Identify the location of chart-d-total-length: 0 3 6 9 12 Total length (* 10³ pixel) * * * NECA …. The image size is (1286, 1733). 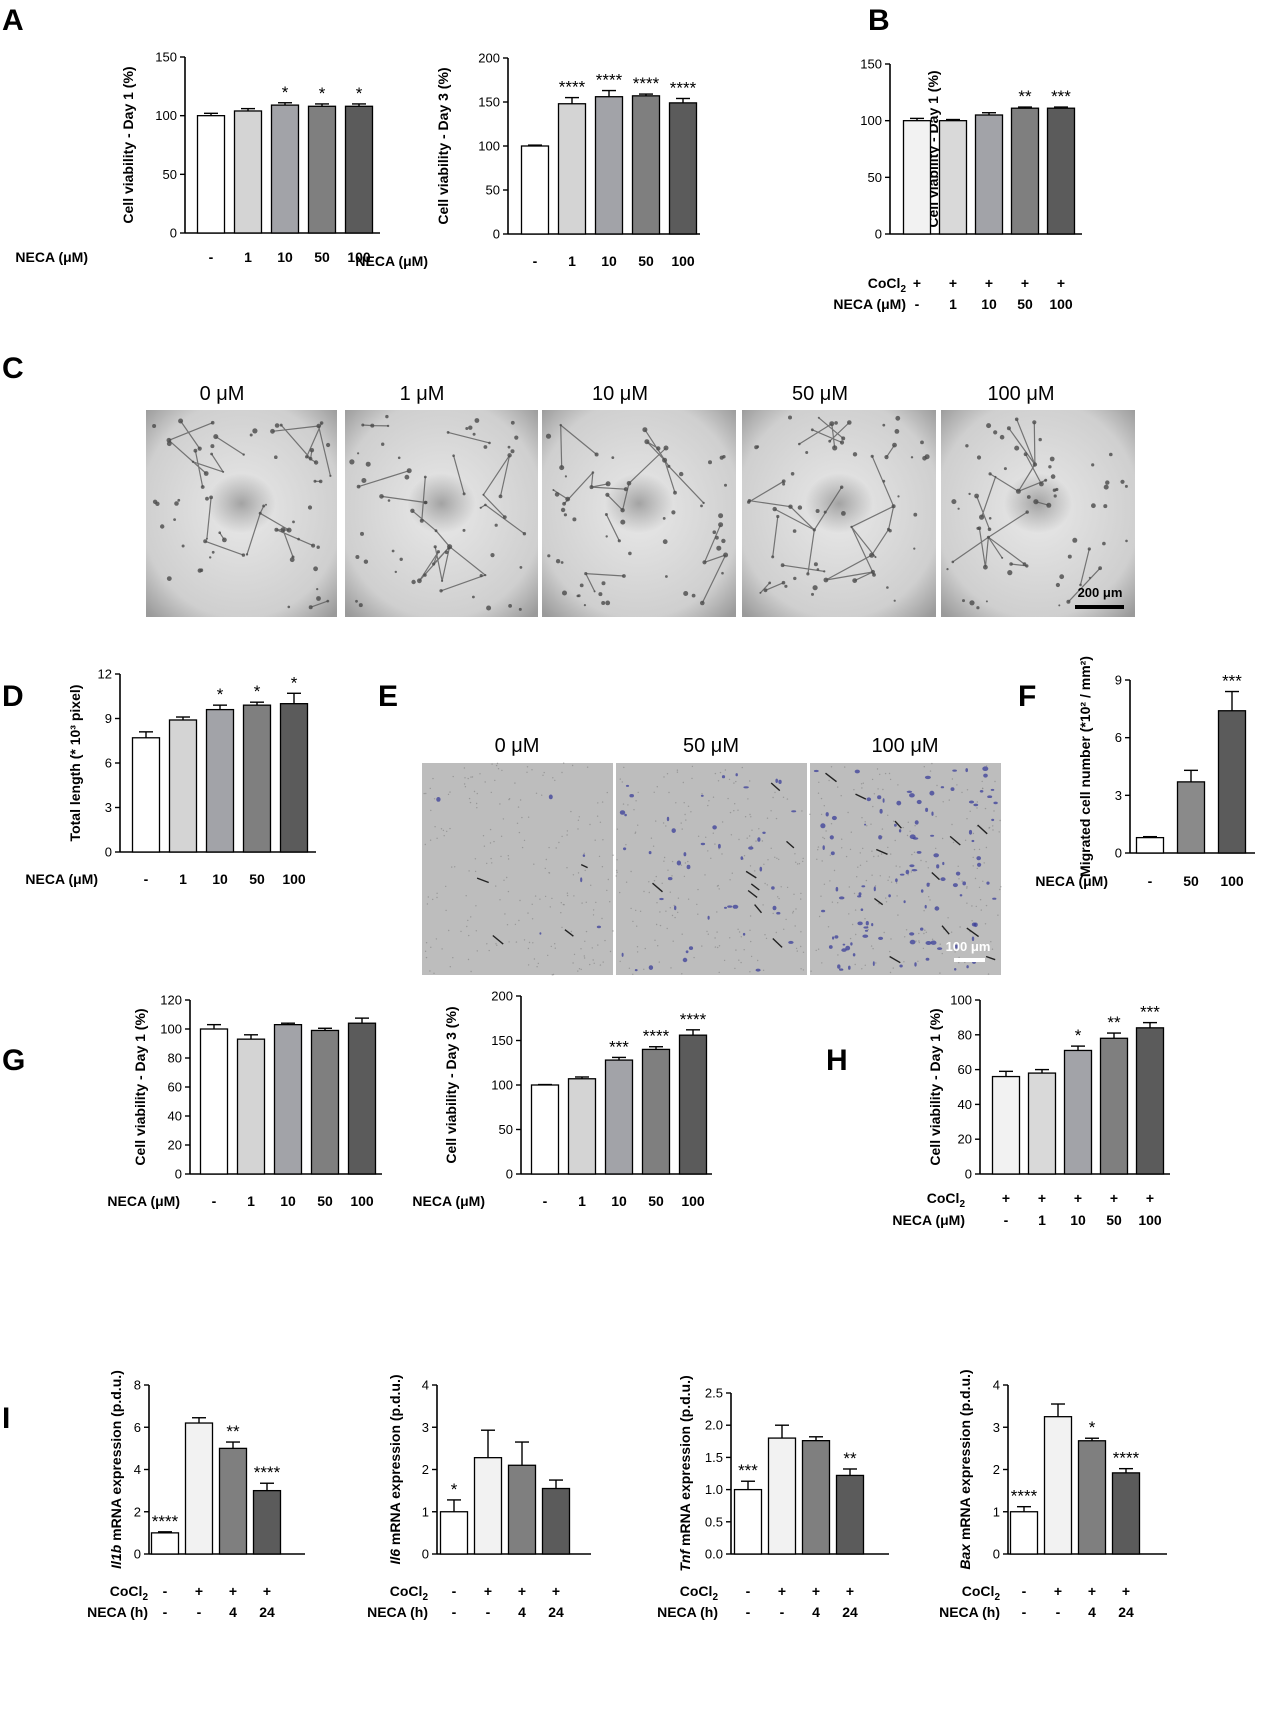
(170, 777).